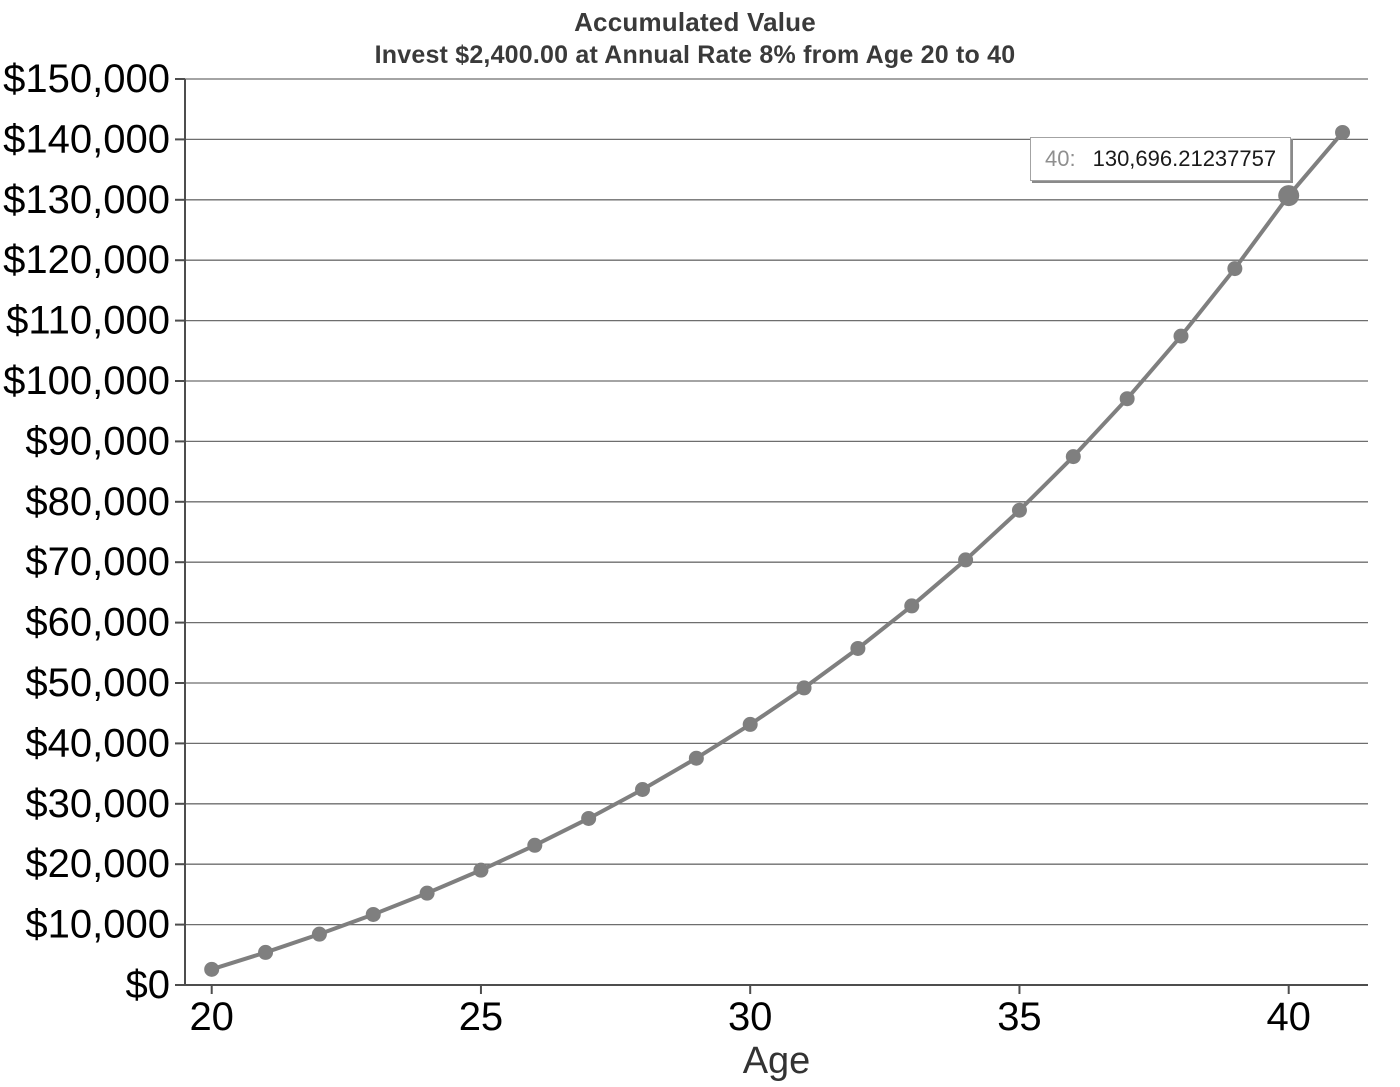 This screenshot has width=1400, height=1087. I want to click on y-tick-label: $60,000, so click(97, 623).